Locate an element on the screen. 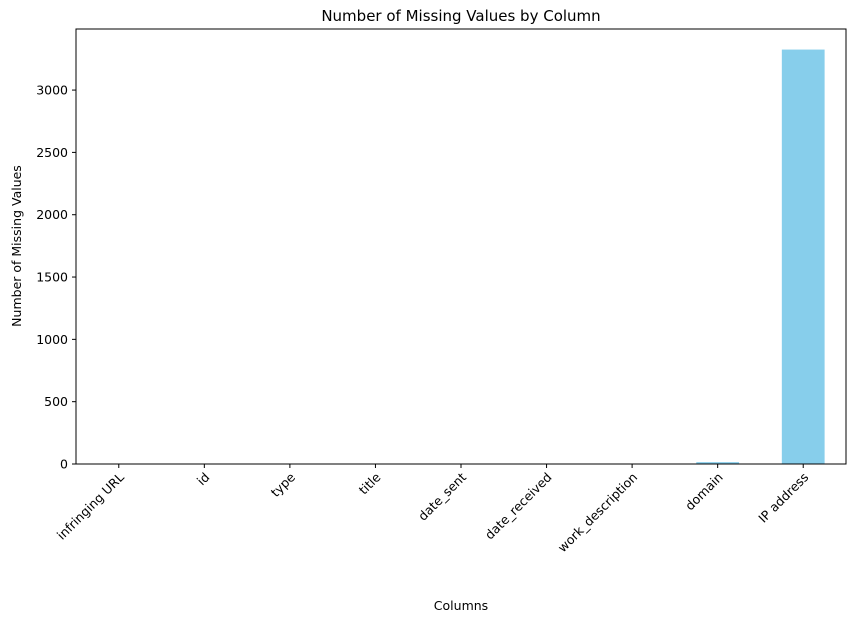  x-axis-label: Columns is located at coordinates (461, 605).